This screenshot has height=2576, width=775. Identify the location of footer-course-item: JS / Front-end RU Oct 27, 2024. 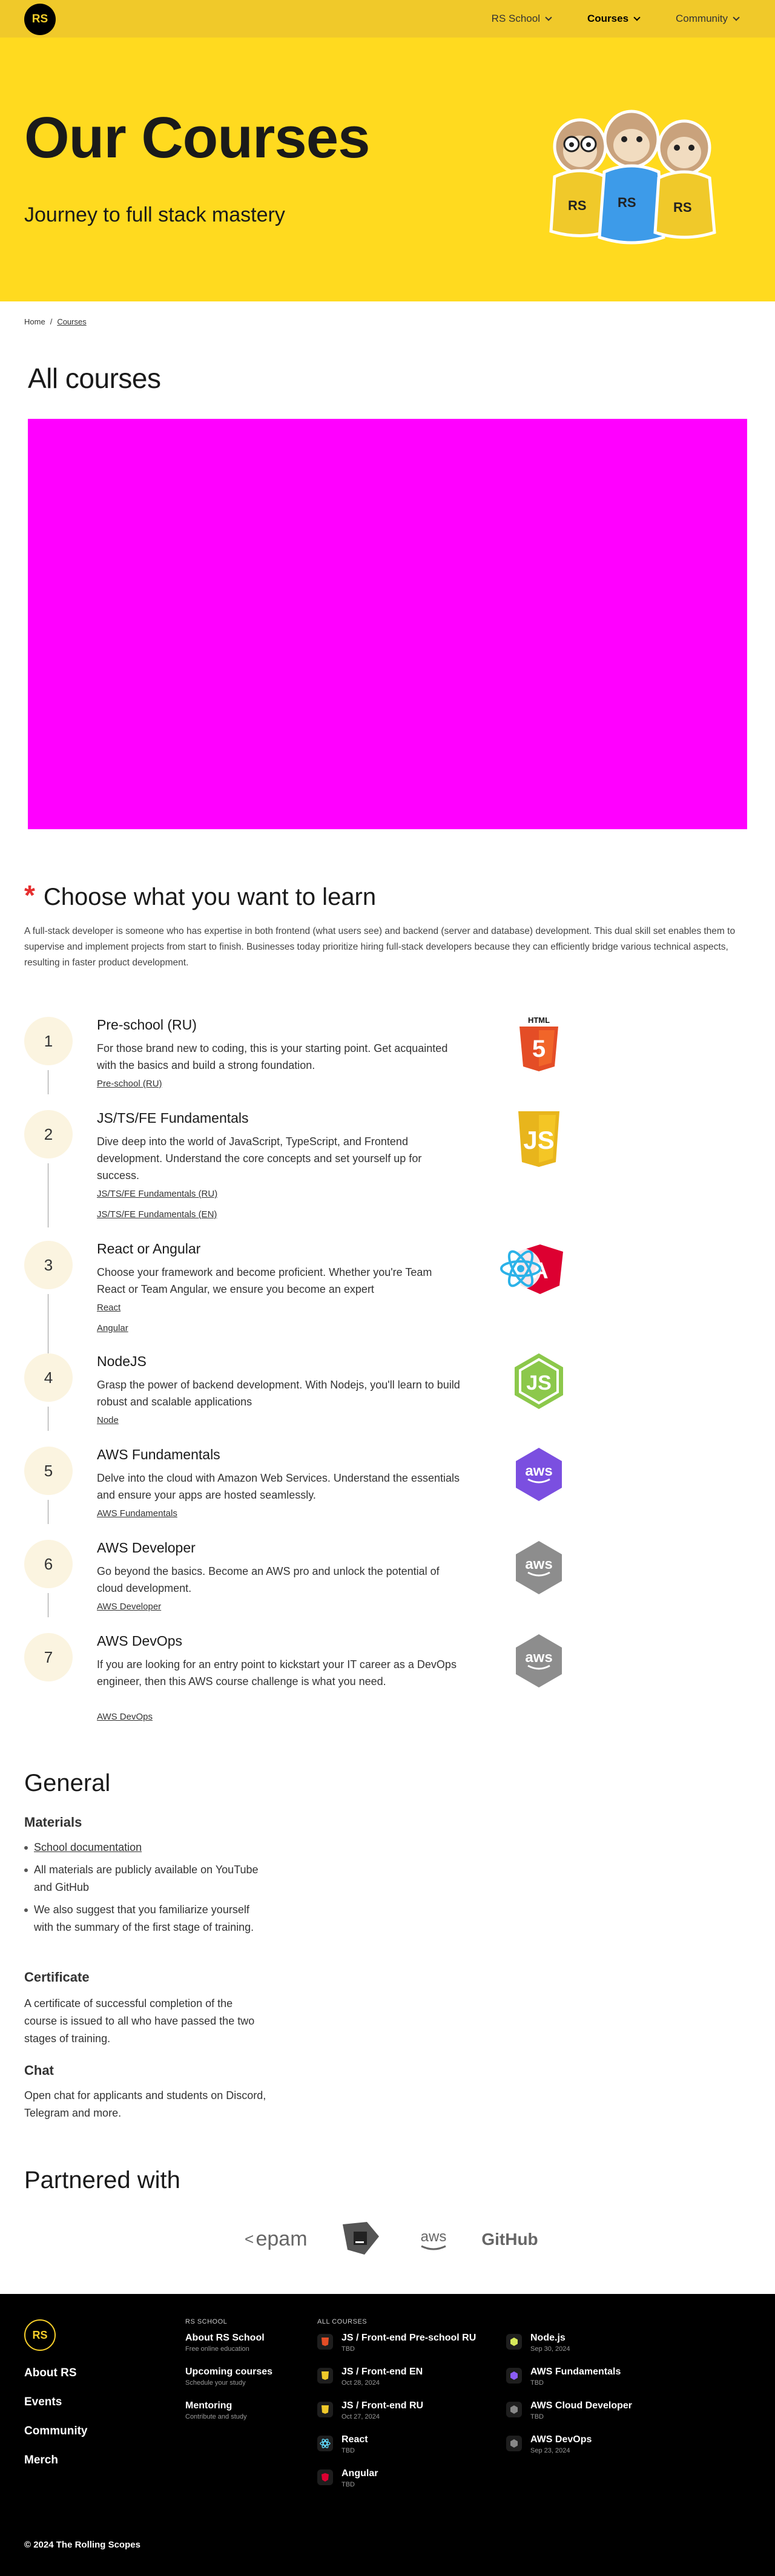
(370, 2410).